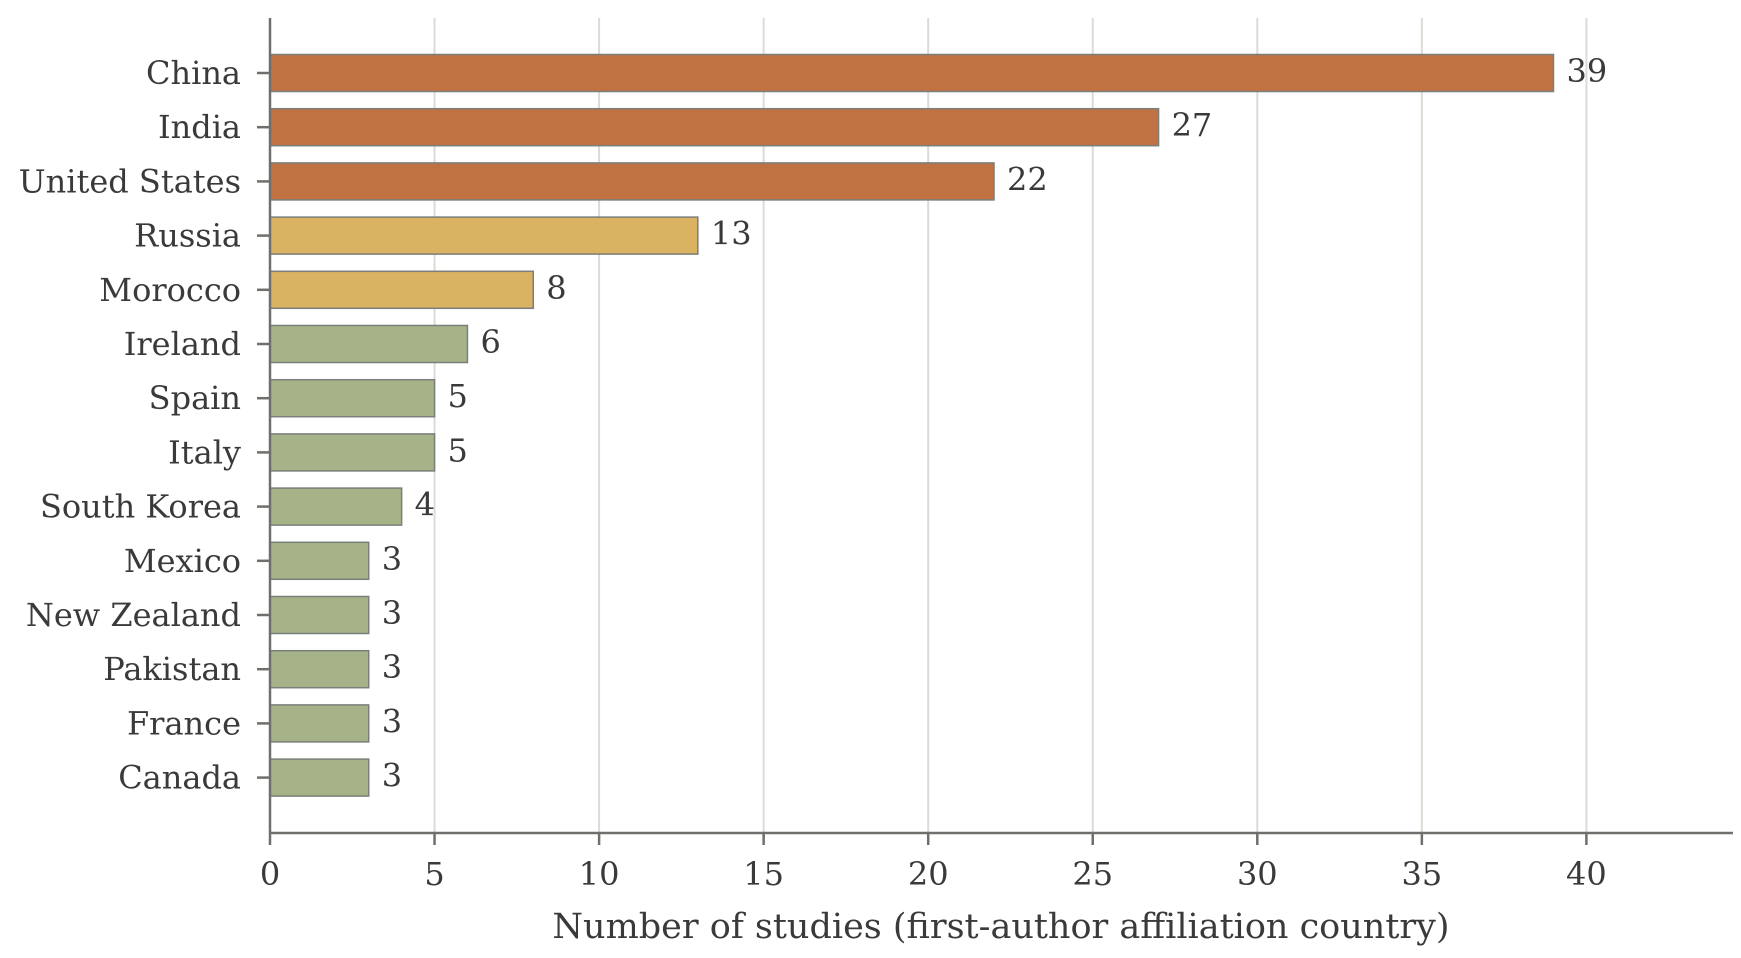 The width and height of the screenshot is (1741, 958). What do you see at coordinates (632, 181) in the screenshot?
I see `bar-united-states` at bounding box center [632, 181].